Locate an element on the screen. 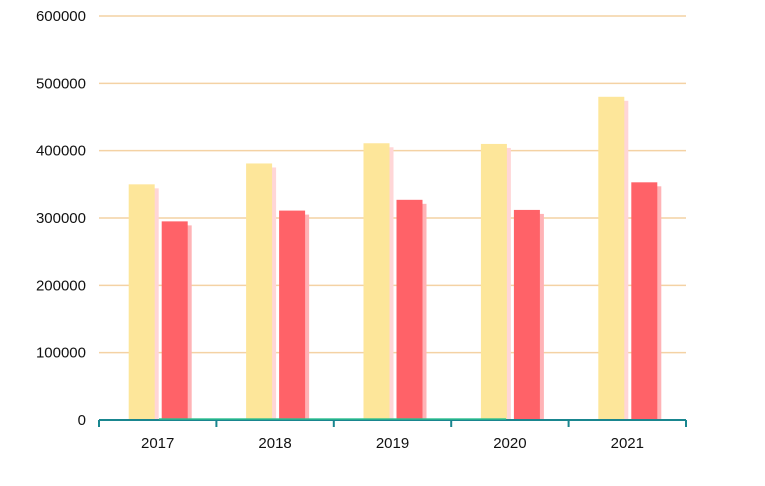 The image size is (765, 486). bar-series-2-2020 is located at coordinates (526, 314).